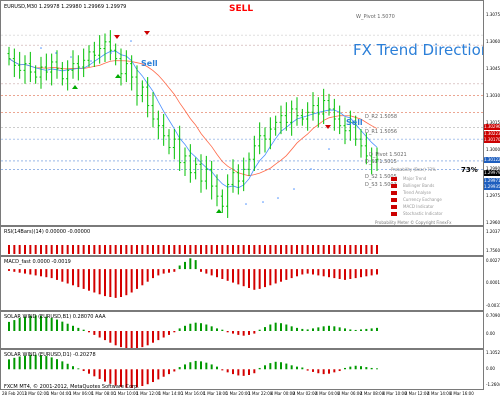 The image size is (500, 400). What do you see at coordinates (242, 395) in the screenshot?
I see `time-axis` at bounding box center [242, 395].